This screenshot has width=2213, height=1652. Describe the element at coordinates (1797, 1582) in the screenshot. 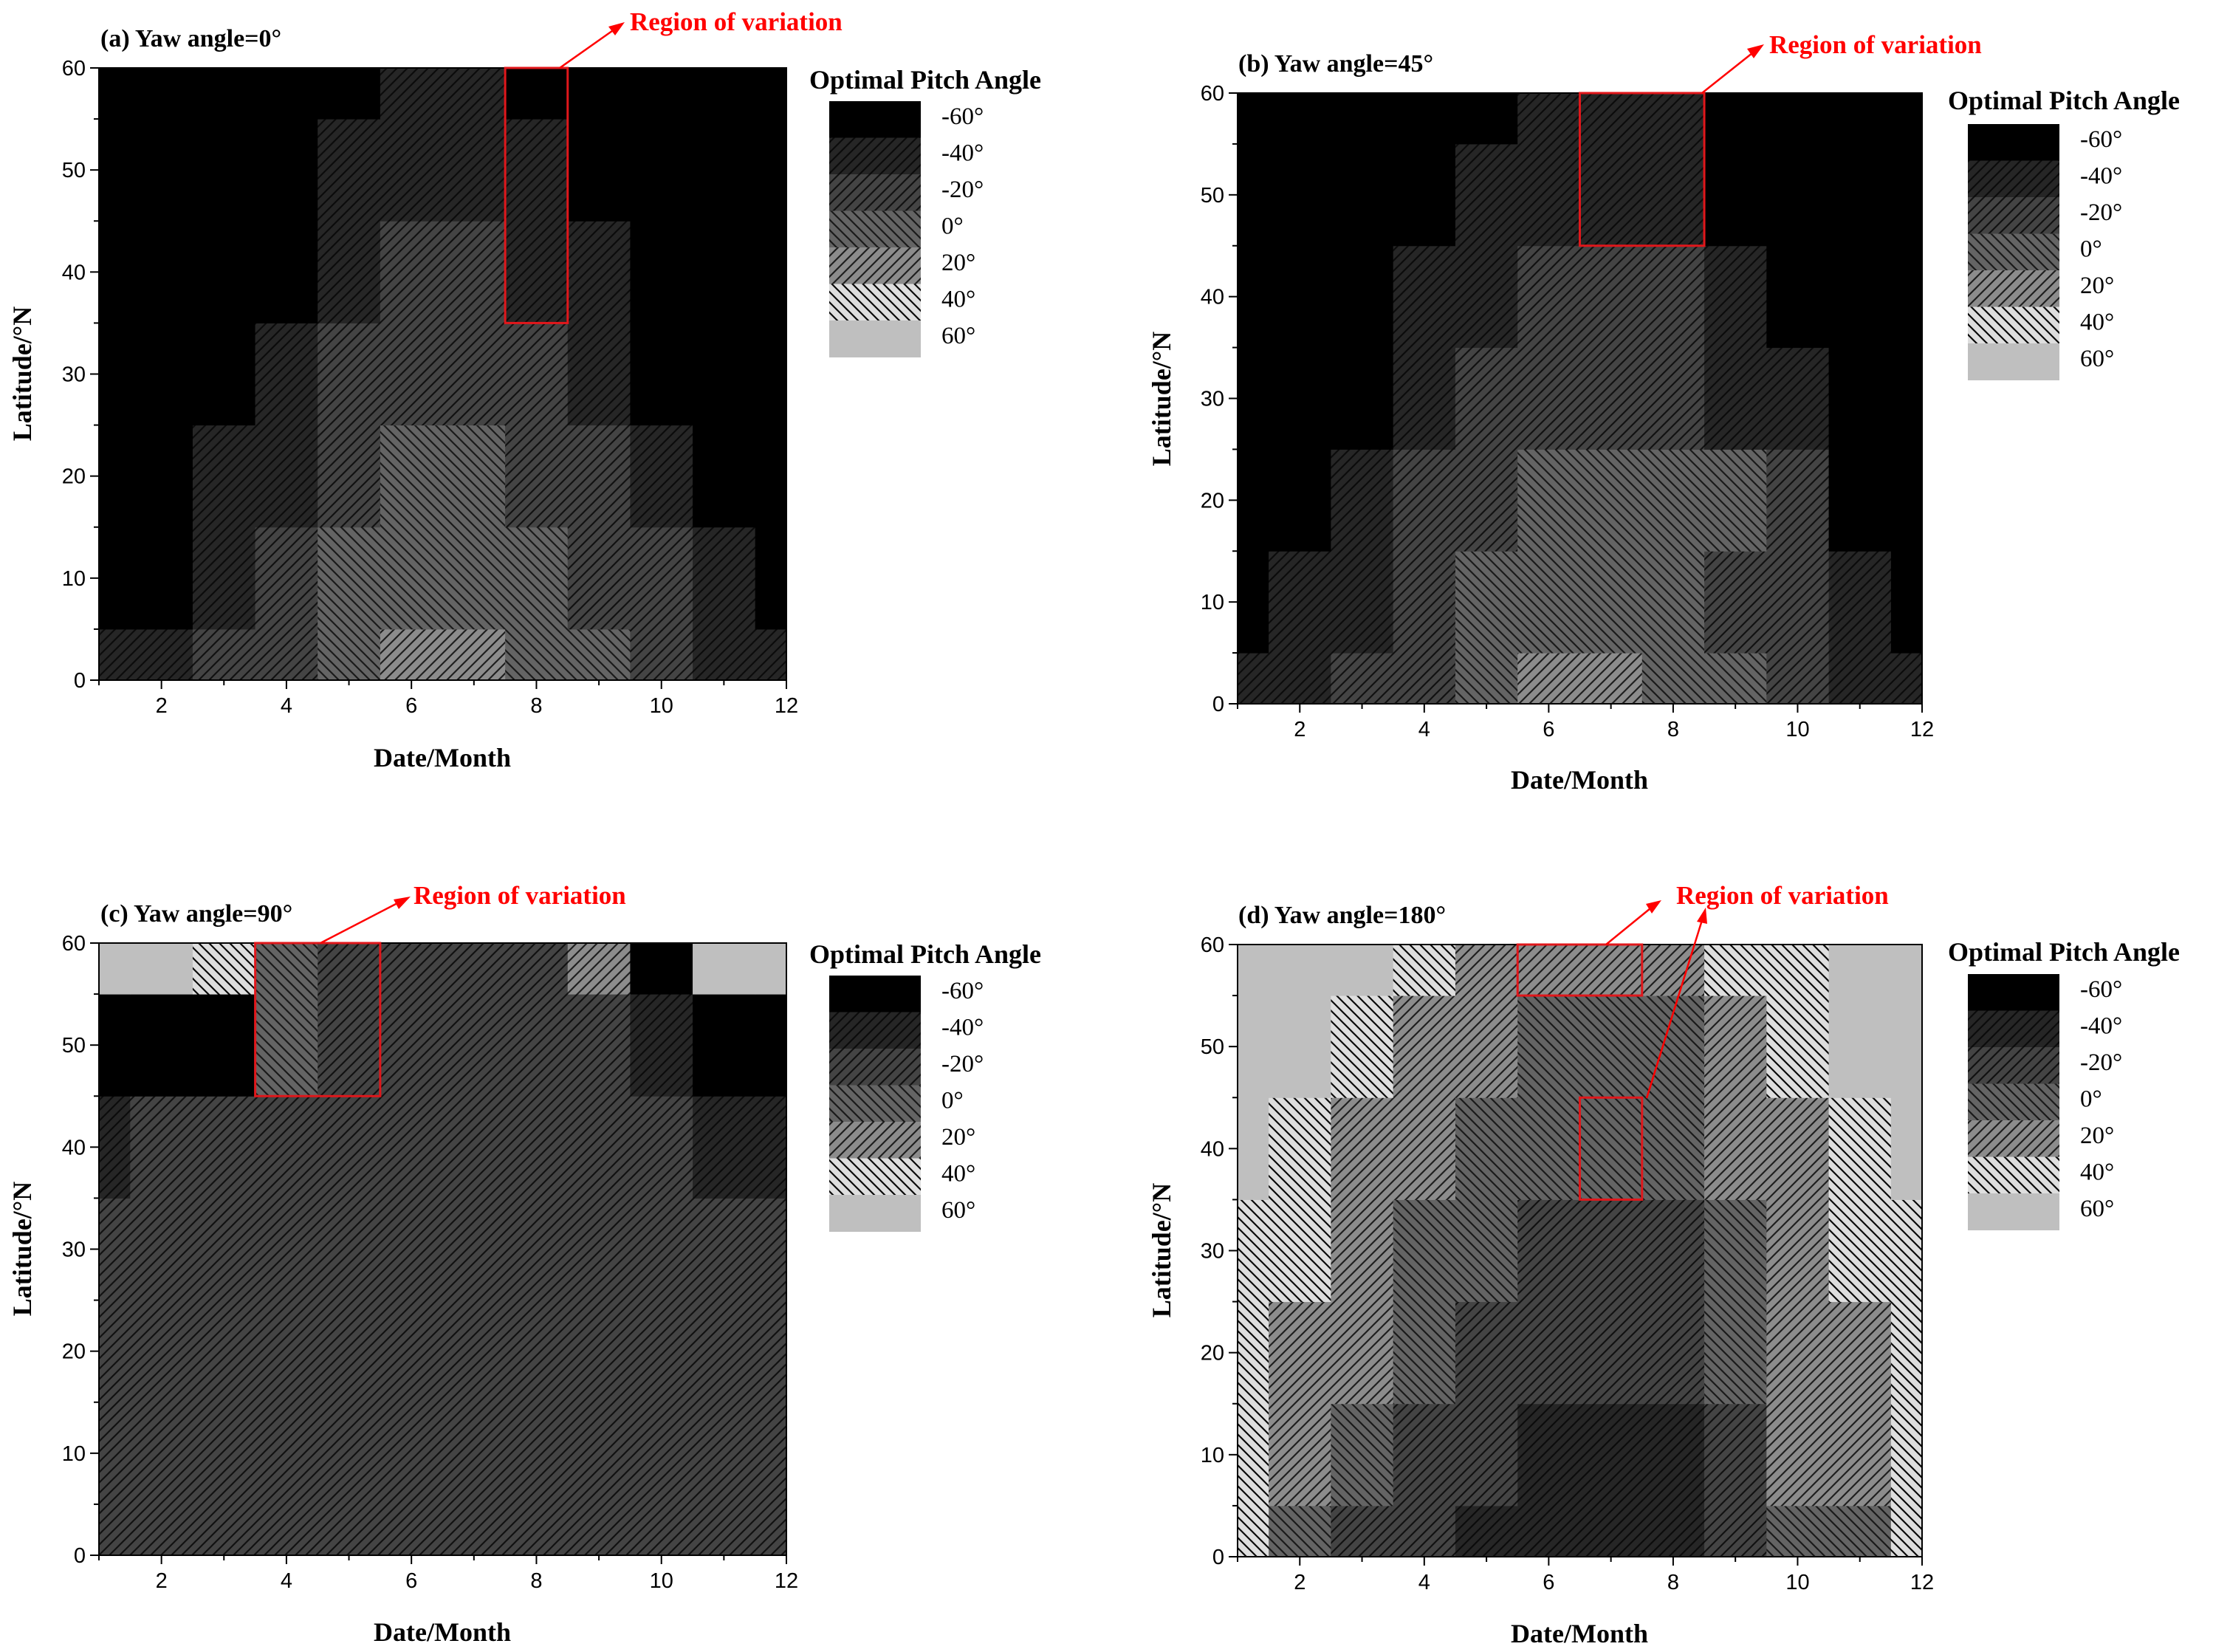

I see `x-tick-label: 10` at that location.